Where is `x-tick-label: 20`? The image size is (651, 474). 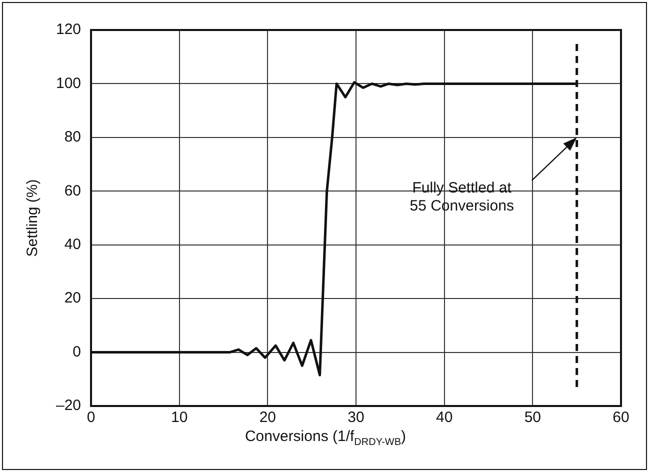
x-tick-label: 20 is located at coordinates (267, 417).